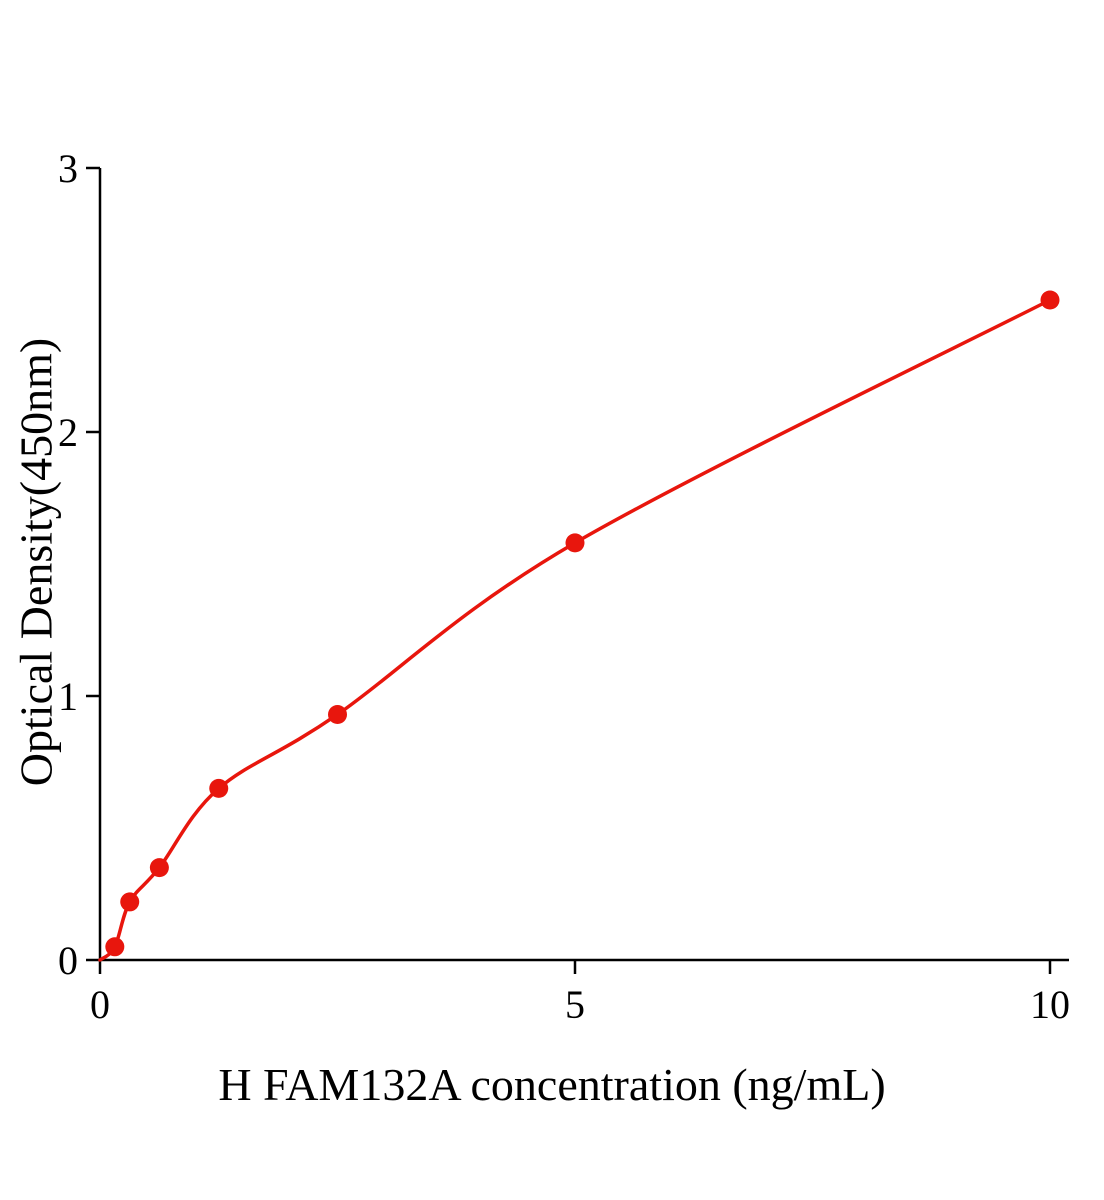 The height and width of the screenshot is (1200, 1104). Describe the element at coordinates (552, 1084) in the screenshot. I see `x-axis-title: H FAM132A concentration (ng/mL)` at that location.